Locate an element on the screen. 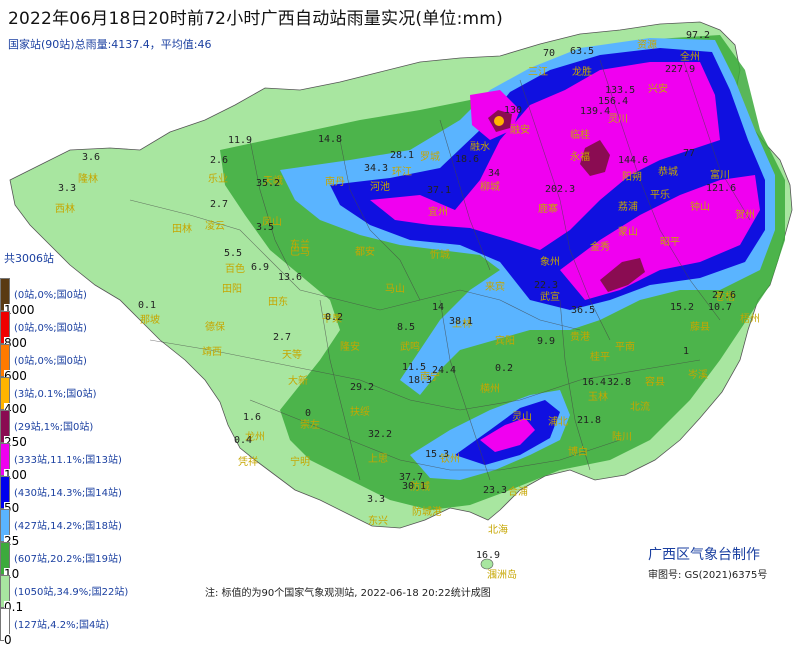 The image size is (800, 647). station-value: 63.5 is located at coordinates (582, 51).